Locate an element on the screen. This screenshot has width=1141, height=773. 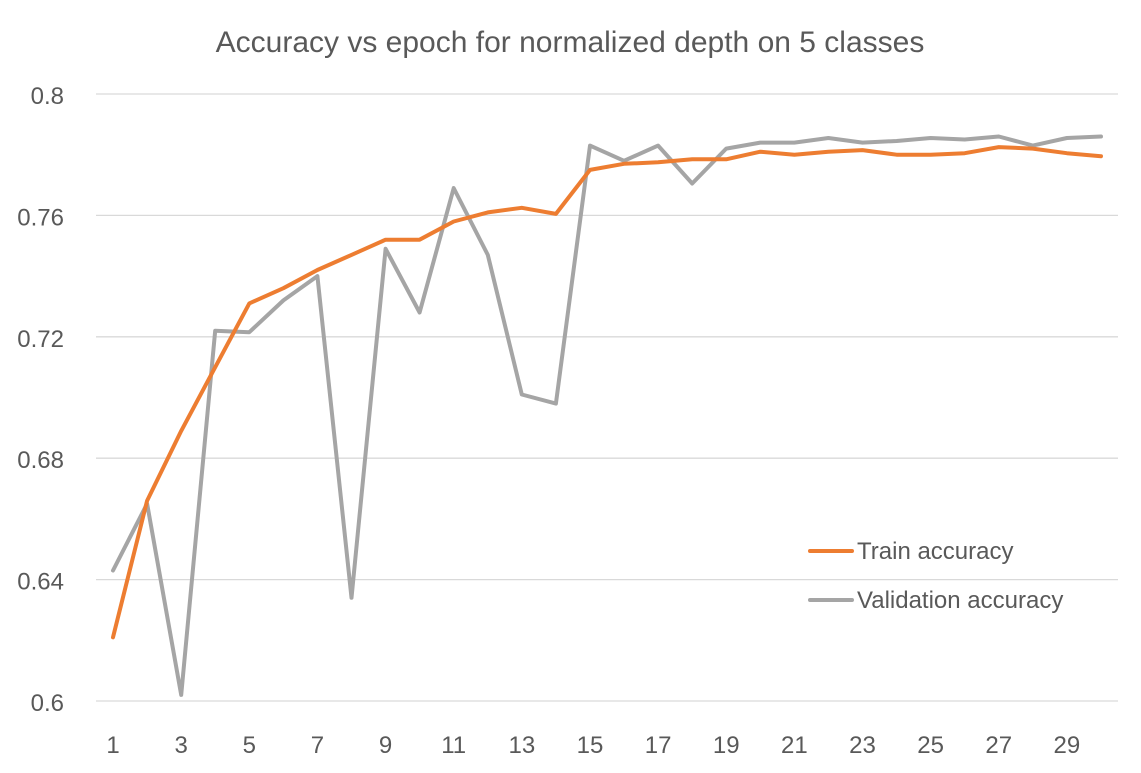
x-tick-label: 1 is located at coordinates (112, 745).